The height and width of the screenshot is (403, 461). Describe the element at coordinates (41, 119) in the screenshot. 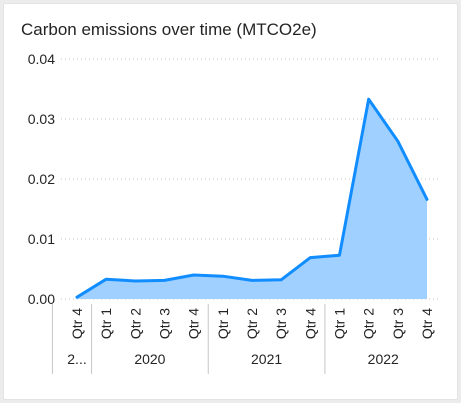

I see `y-tick-label: 0.03` at that location.